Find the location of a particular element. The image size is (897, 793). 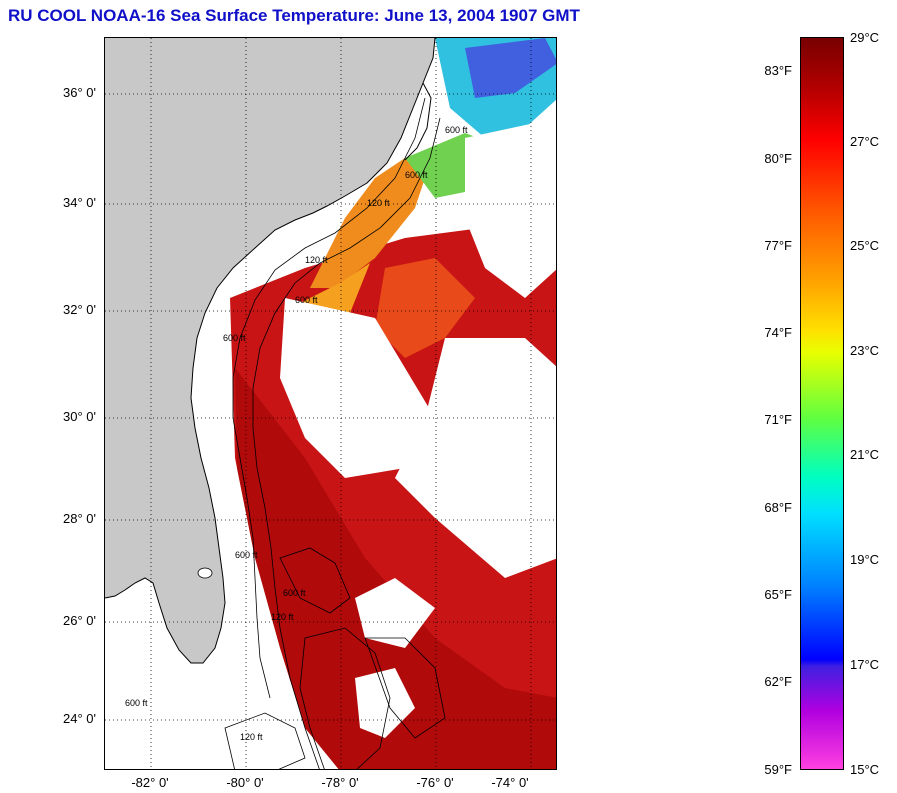

fahrenheit-tick-label: 65°F is located at coordinates (778, 594).